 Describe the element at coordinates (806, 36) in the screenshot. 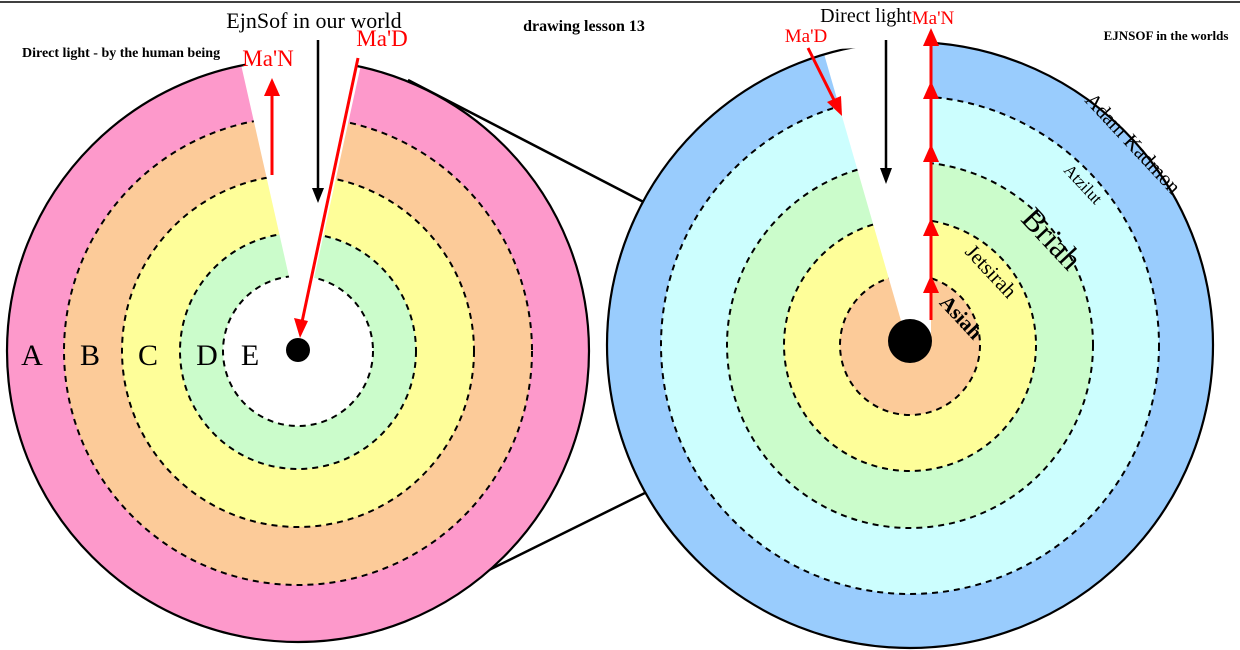

I see `right-mad-label: Ma'D` at that location.